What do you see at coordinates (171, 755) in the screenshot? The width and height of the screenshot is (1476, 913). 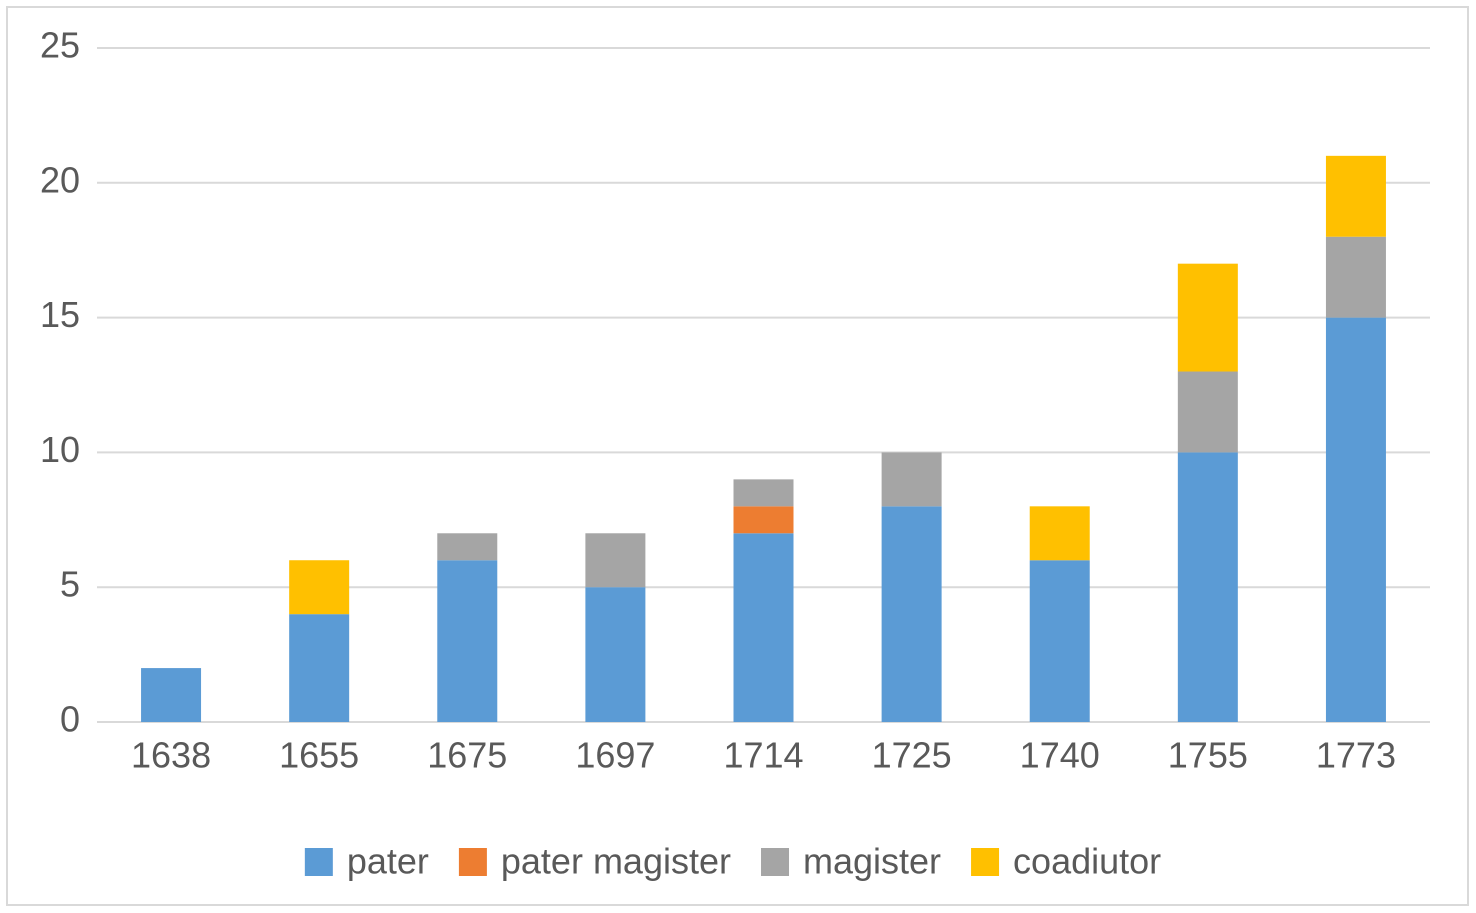 I see `x-tick-label: 1638` at bounding box center [171, 755].